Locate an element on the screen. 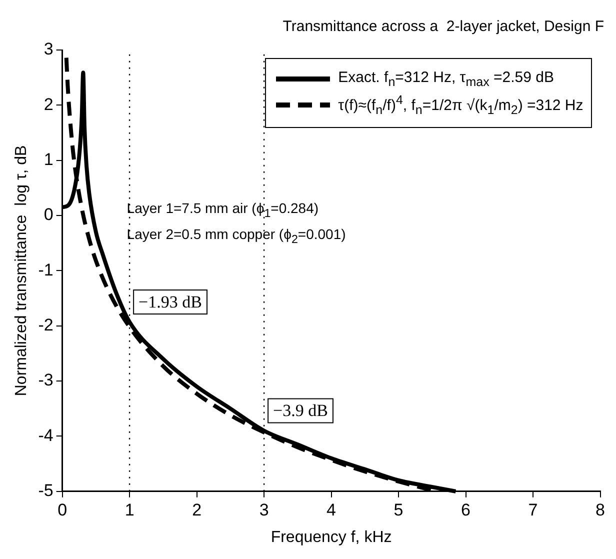 This screenshot has width=616, height=559. legend-label: Exact. f$_{n}$=312 Hz, τ$_{max}$ =2.59 dB is located at coordinates (446, 79).